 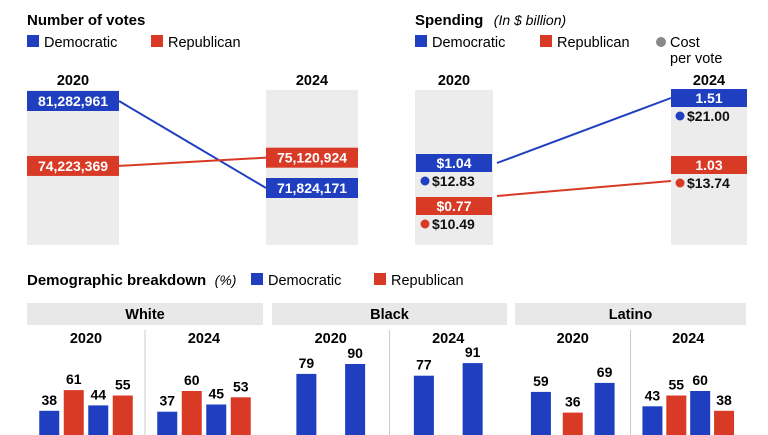 What do you see at coordinates (204, 339) in the screenshot?
I see `year-label-white-2024: 2024` at bounding box center [204, 339].